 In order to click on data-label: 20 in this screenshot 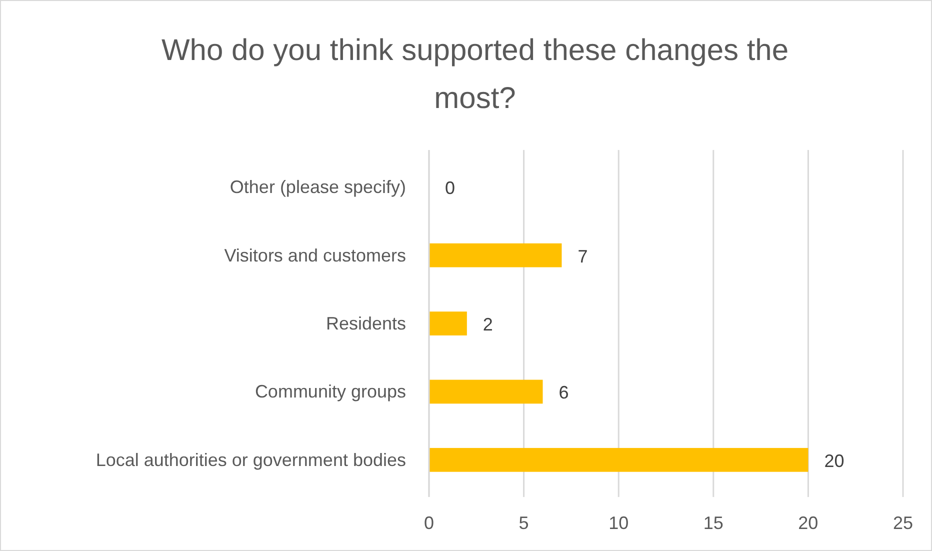, I will do `click(834, 460)`.